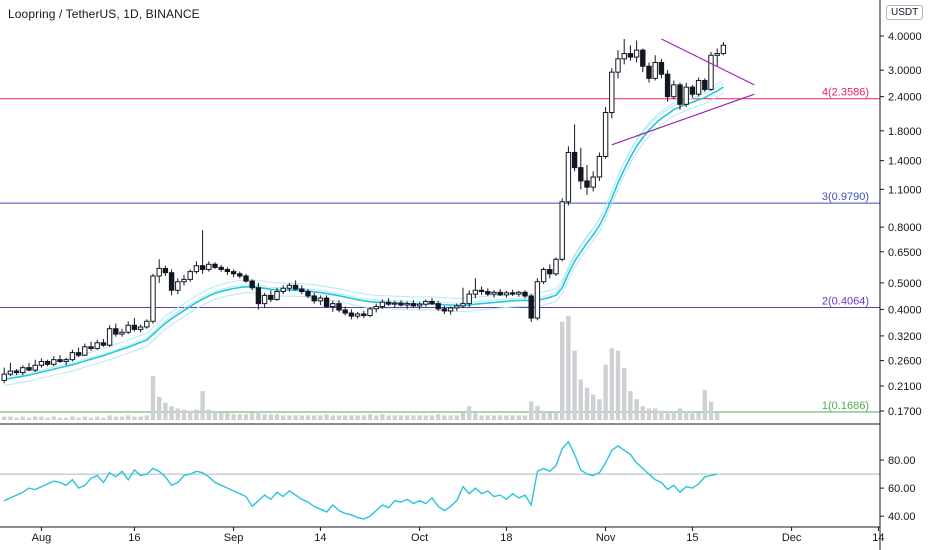 The height and width of the screenshot is (550, 932). What do you see at coordinates (692, 538) in the screenshot?
I see `time-tick-label: 15` at bounding box center [692, 538].